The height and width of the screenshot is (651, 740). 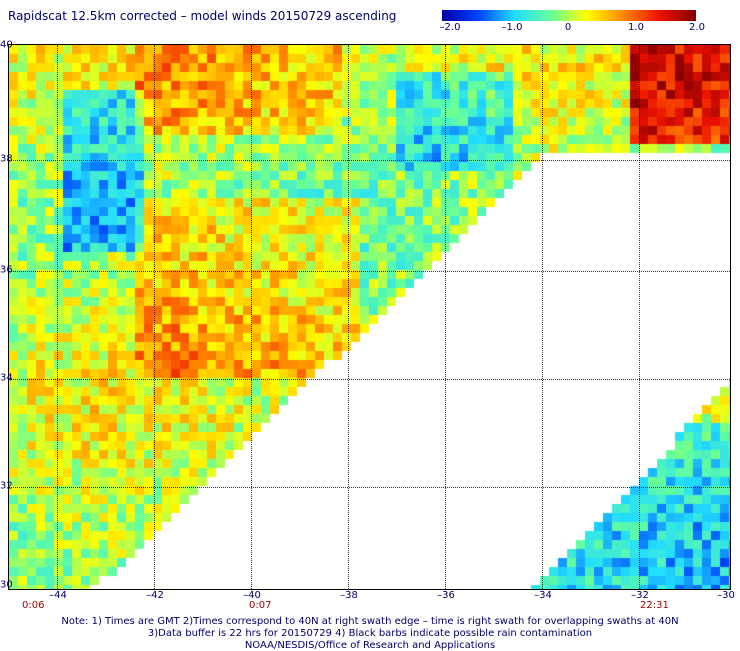 I want to click on latitude-label: 40, so click(x=6, y=45).